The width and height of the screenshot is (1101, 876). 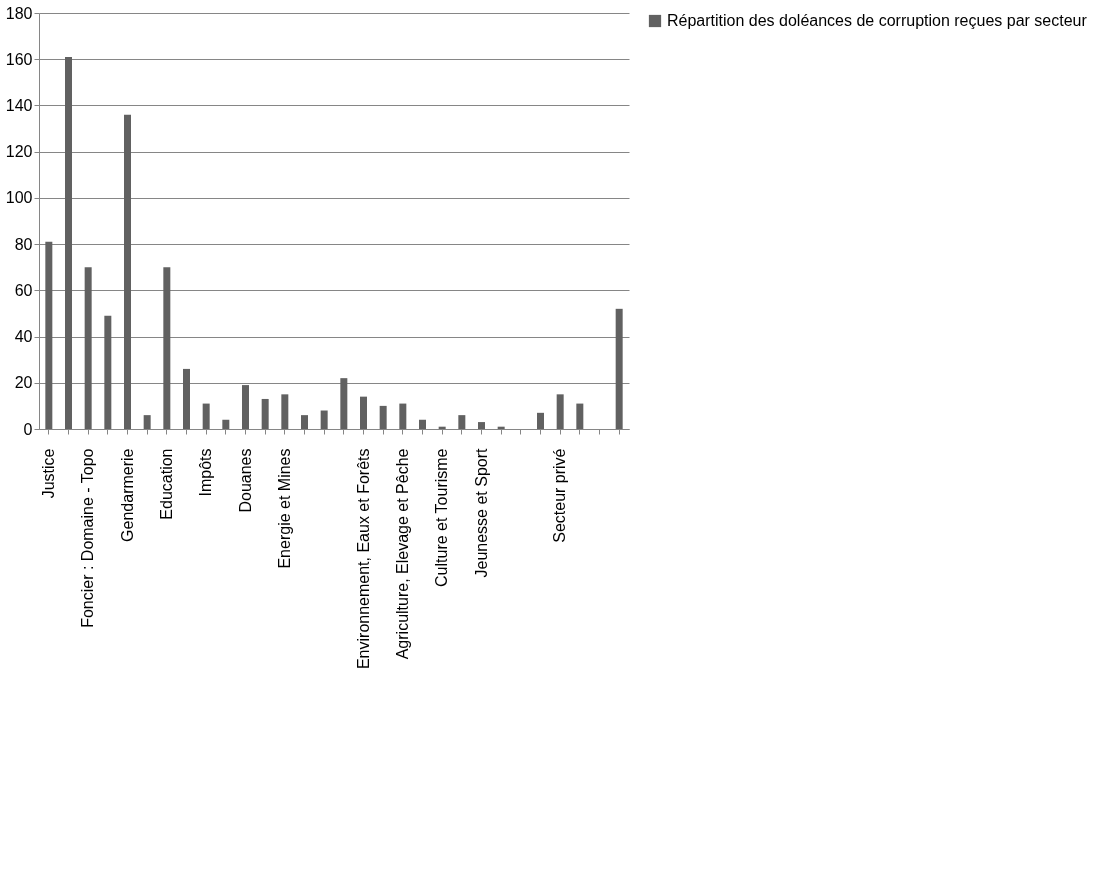 I want to click on y-tick-label: 120, so click(x=19, y=152).